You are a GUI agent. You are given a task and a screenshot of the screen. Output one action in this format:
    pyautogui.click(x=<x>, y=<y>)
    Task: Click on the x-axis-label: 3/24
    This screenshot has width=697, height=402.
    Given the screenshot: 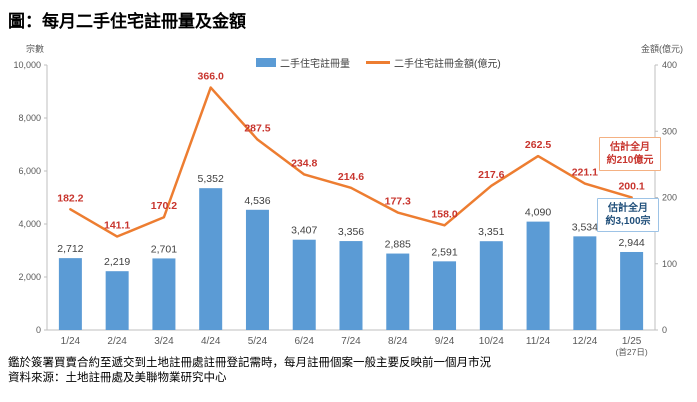 What is the action you would take?
    pyautogui.click(x=164, y=341)
    